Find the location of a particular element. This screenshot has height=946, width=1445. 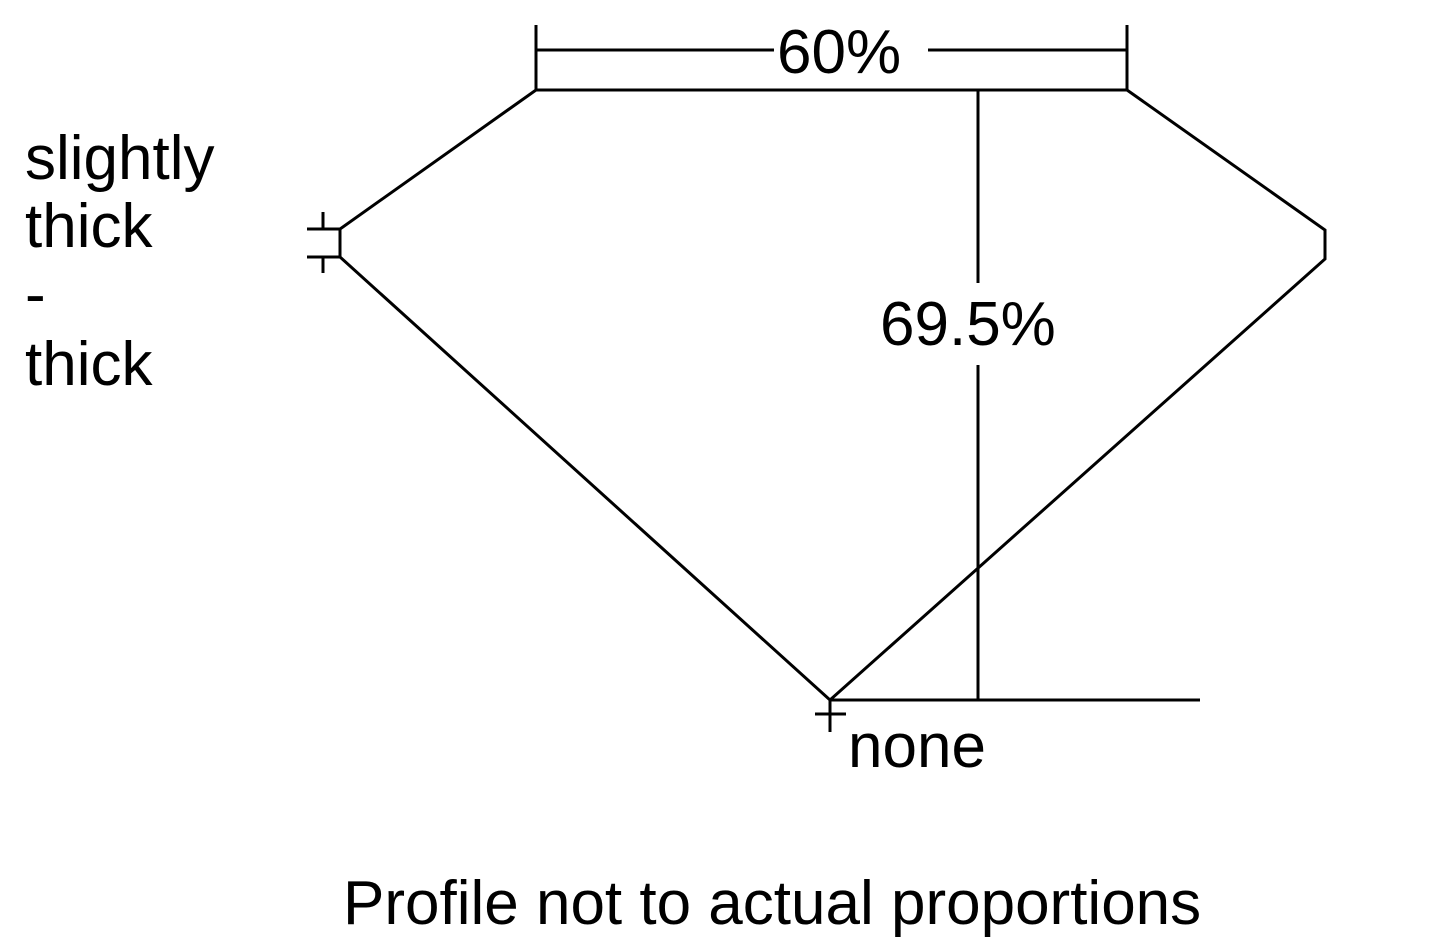

depth-percentage-label: 69.5% is located at coordinates (968, 324).